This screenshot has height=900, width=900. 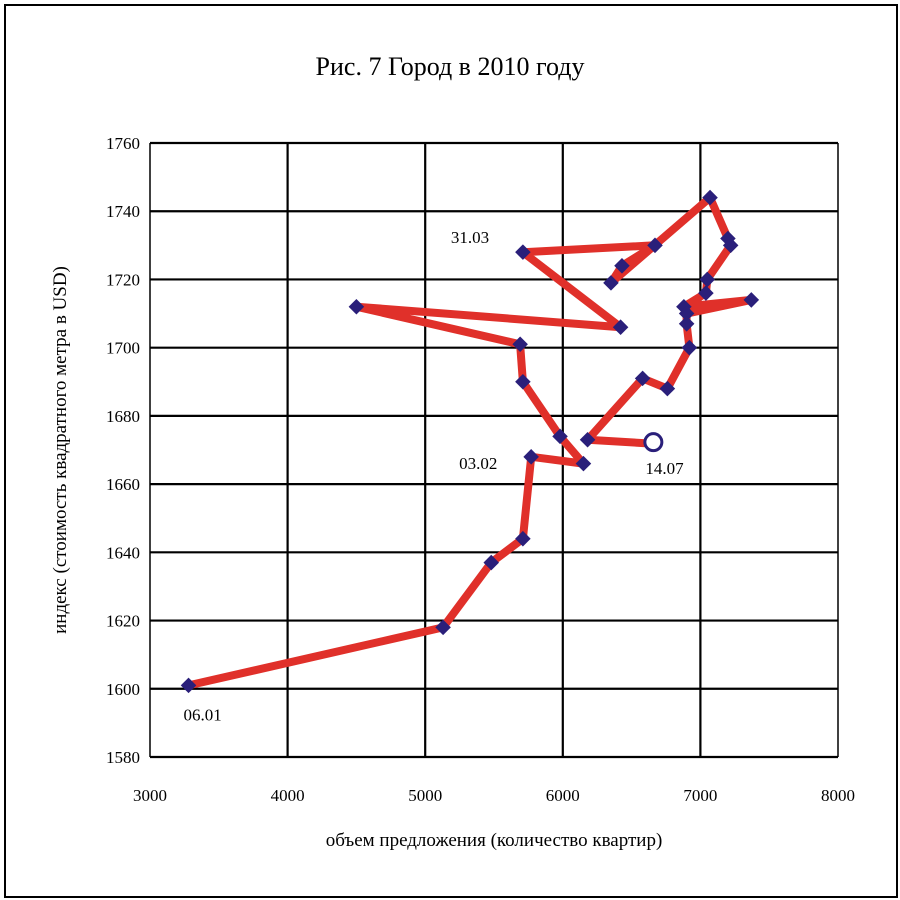 I want to click on x-tick-label: 8000, so click(x=838, y=795).